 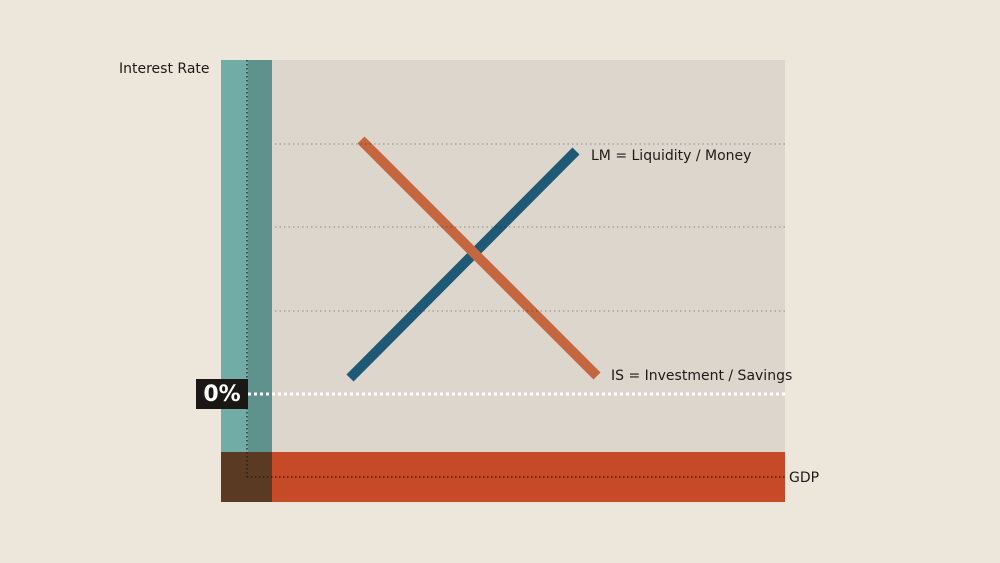 I want to click on x-axis-label: GDP, so click(x=804, y=478).